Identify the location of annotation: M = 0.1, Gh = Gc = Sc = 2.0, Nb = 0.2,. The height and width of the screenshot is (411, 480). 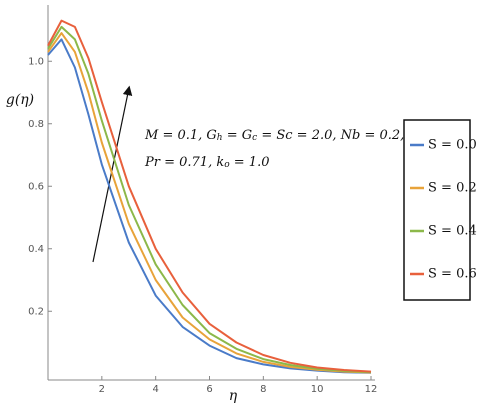
(274, 136).